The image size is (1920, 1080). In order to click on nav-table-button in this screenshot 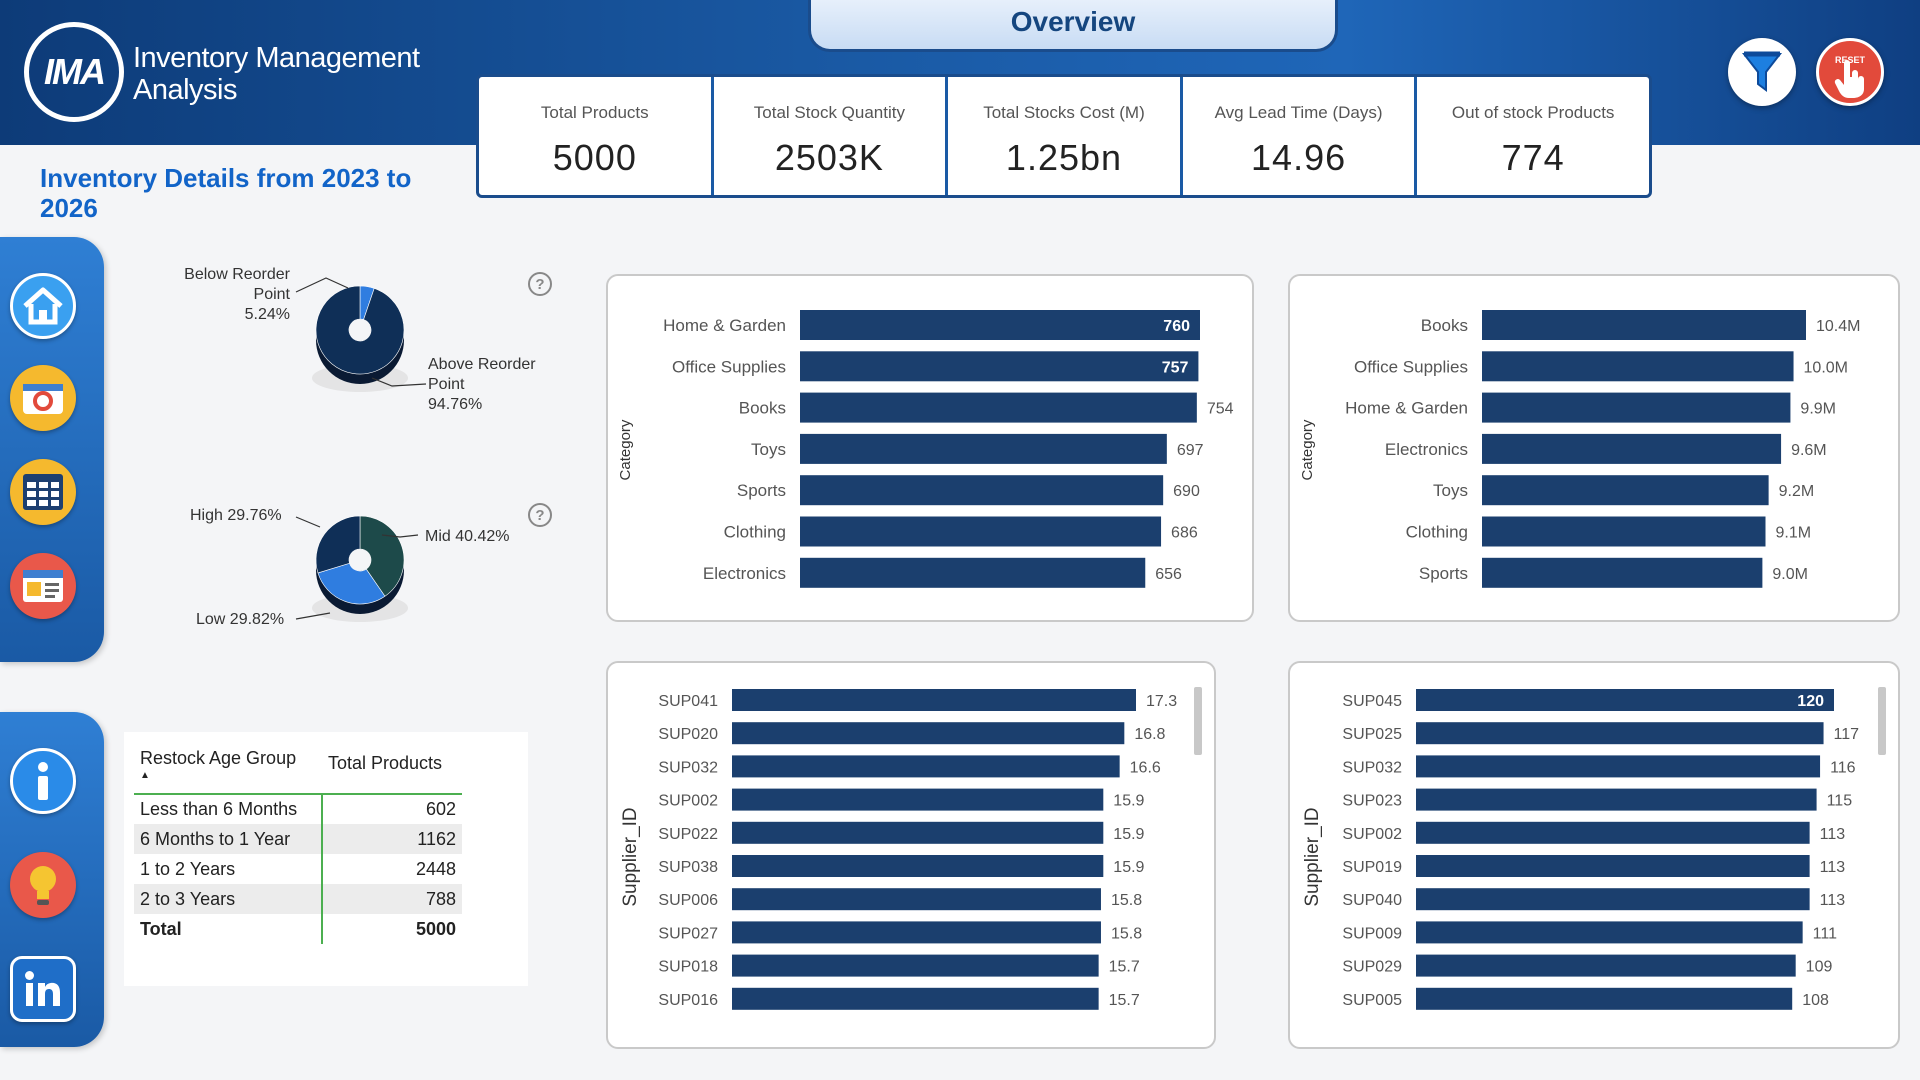, I will do `click(43, 492)`.